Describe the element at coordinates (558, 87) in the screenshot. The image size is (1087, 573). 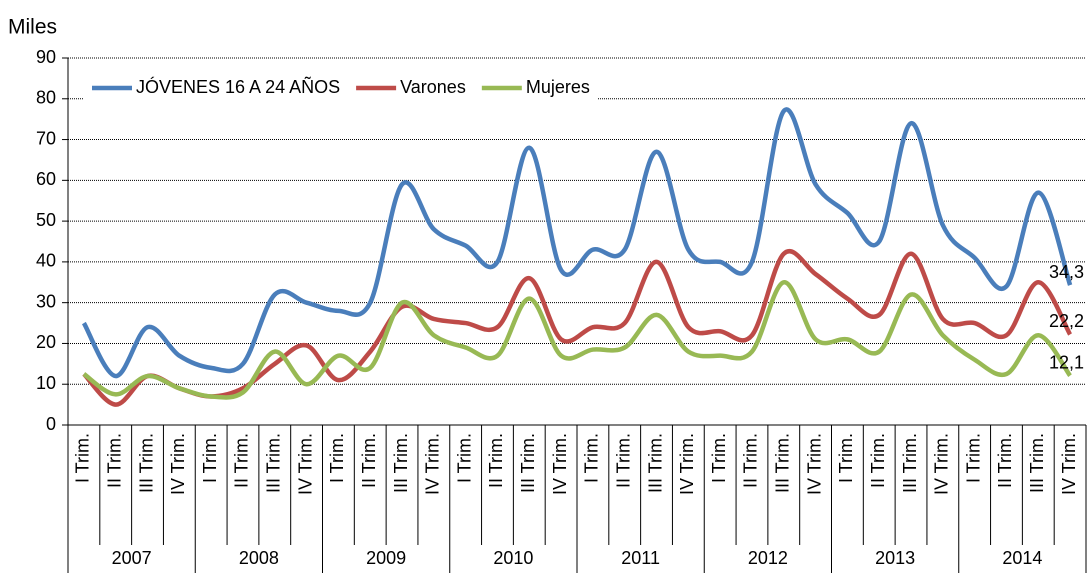
I see `legend-label: Mujeres` at that location.